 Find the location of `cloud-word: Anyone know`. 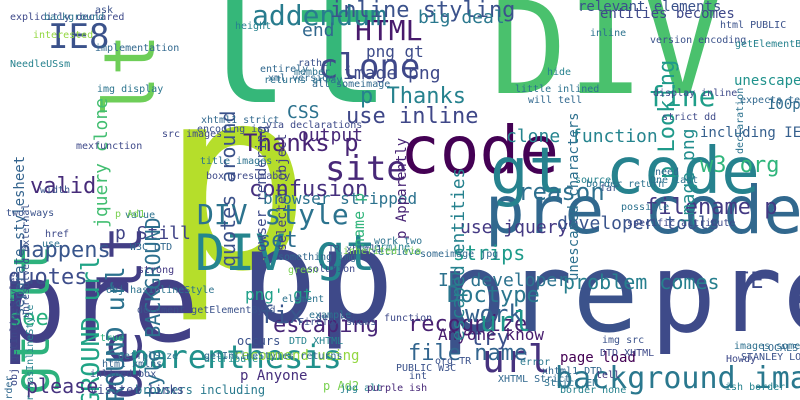

cloud-word: Anyone know is located at coordinates (491, 334).